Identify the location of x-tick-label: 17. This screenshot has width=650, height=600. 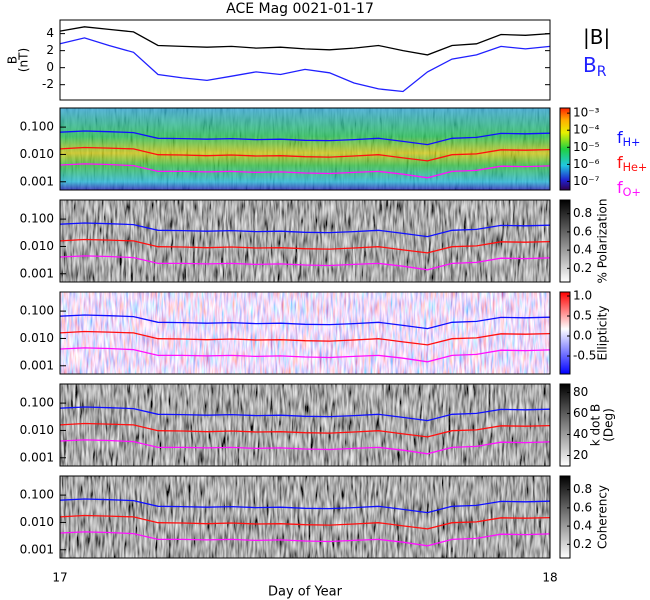
(59, 578).